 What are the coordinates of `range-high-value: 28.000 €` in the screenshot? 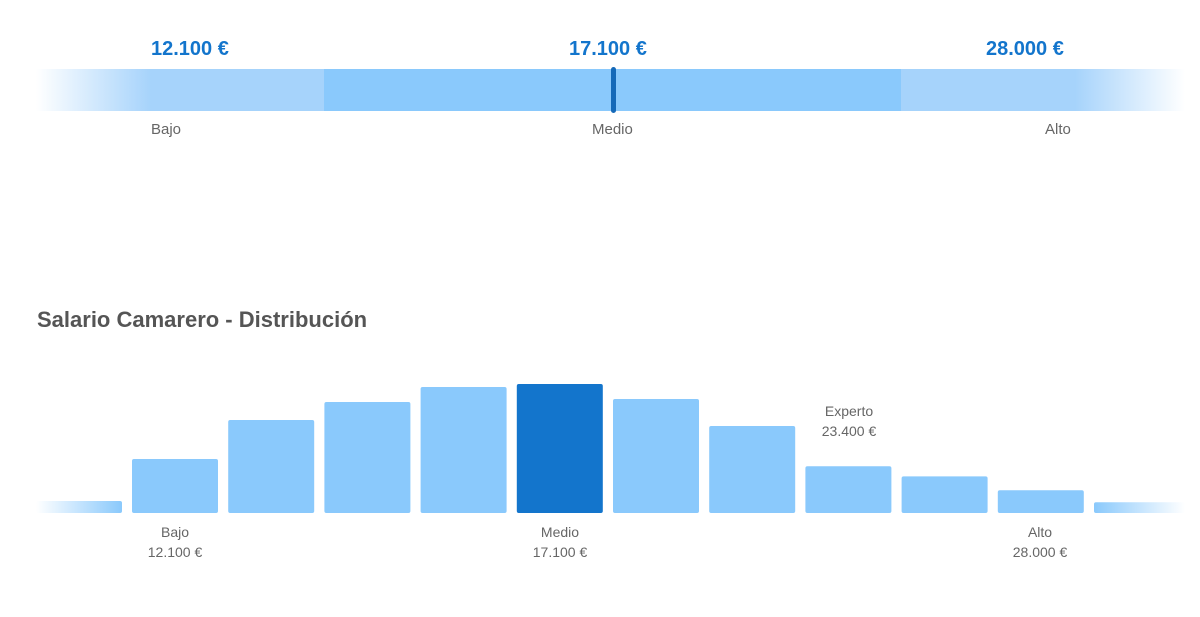 It's located at (1025, 49).